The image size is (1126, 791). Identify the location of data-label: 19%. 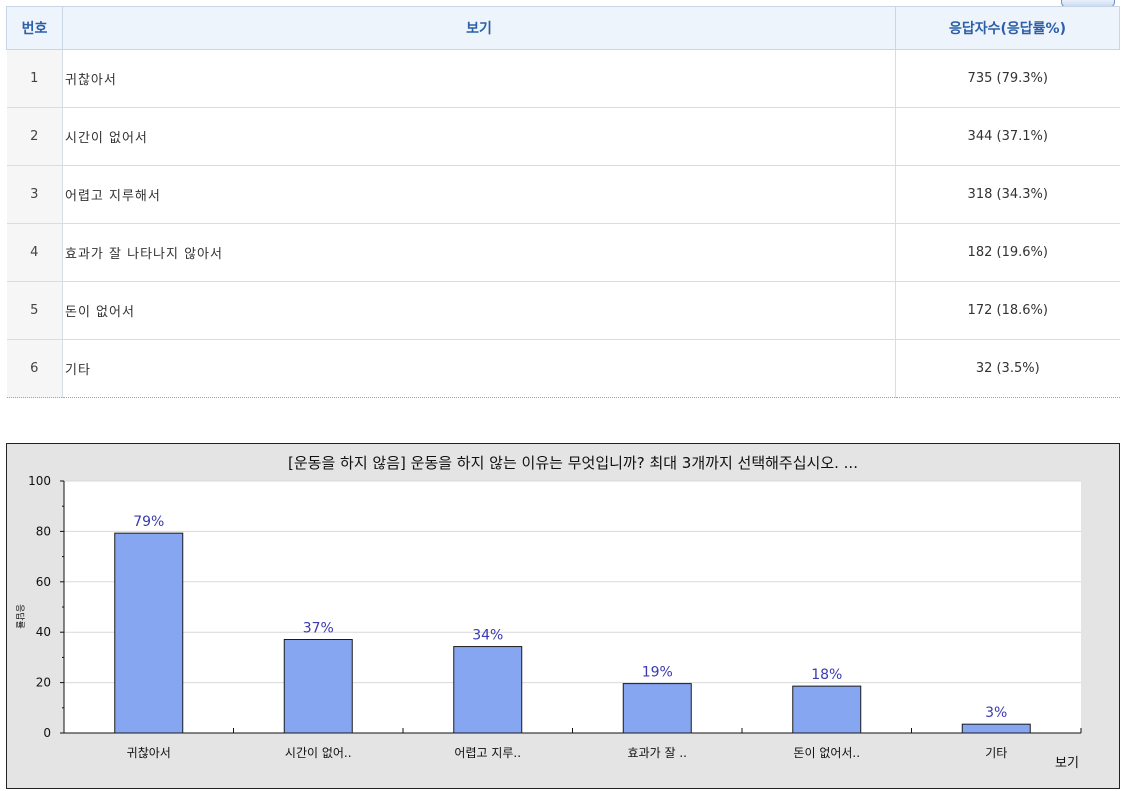
(657, 673).